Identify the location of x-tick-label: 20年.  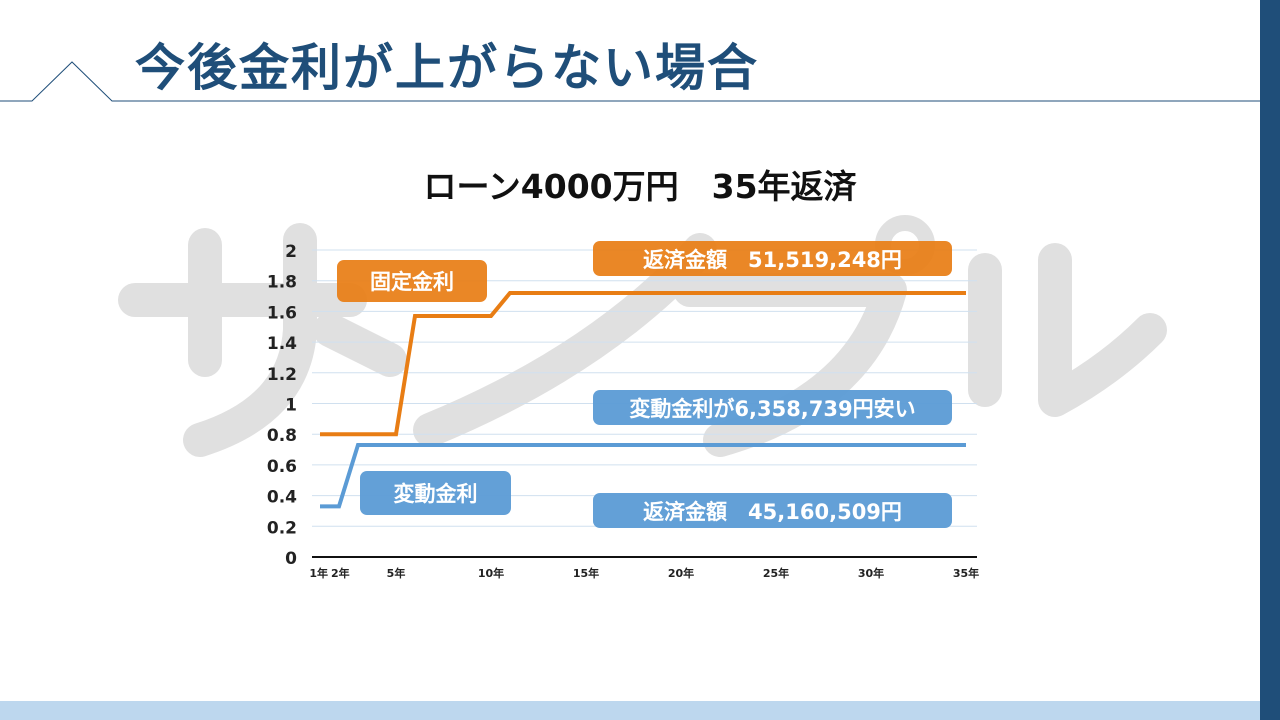
(681, 573).